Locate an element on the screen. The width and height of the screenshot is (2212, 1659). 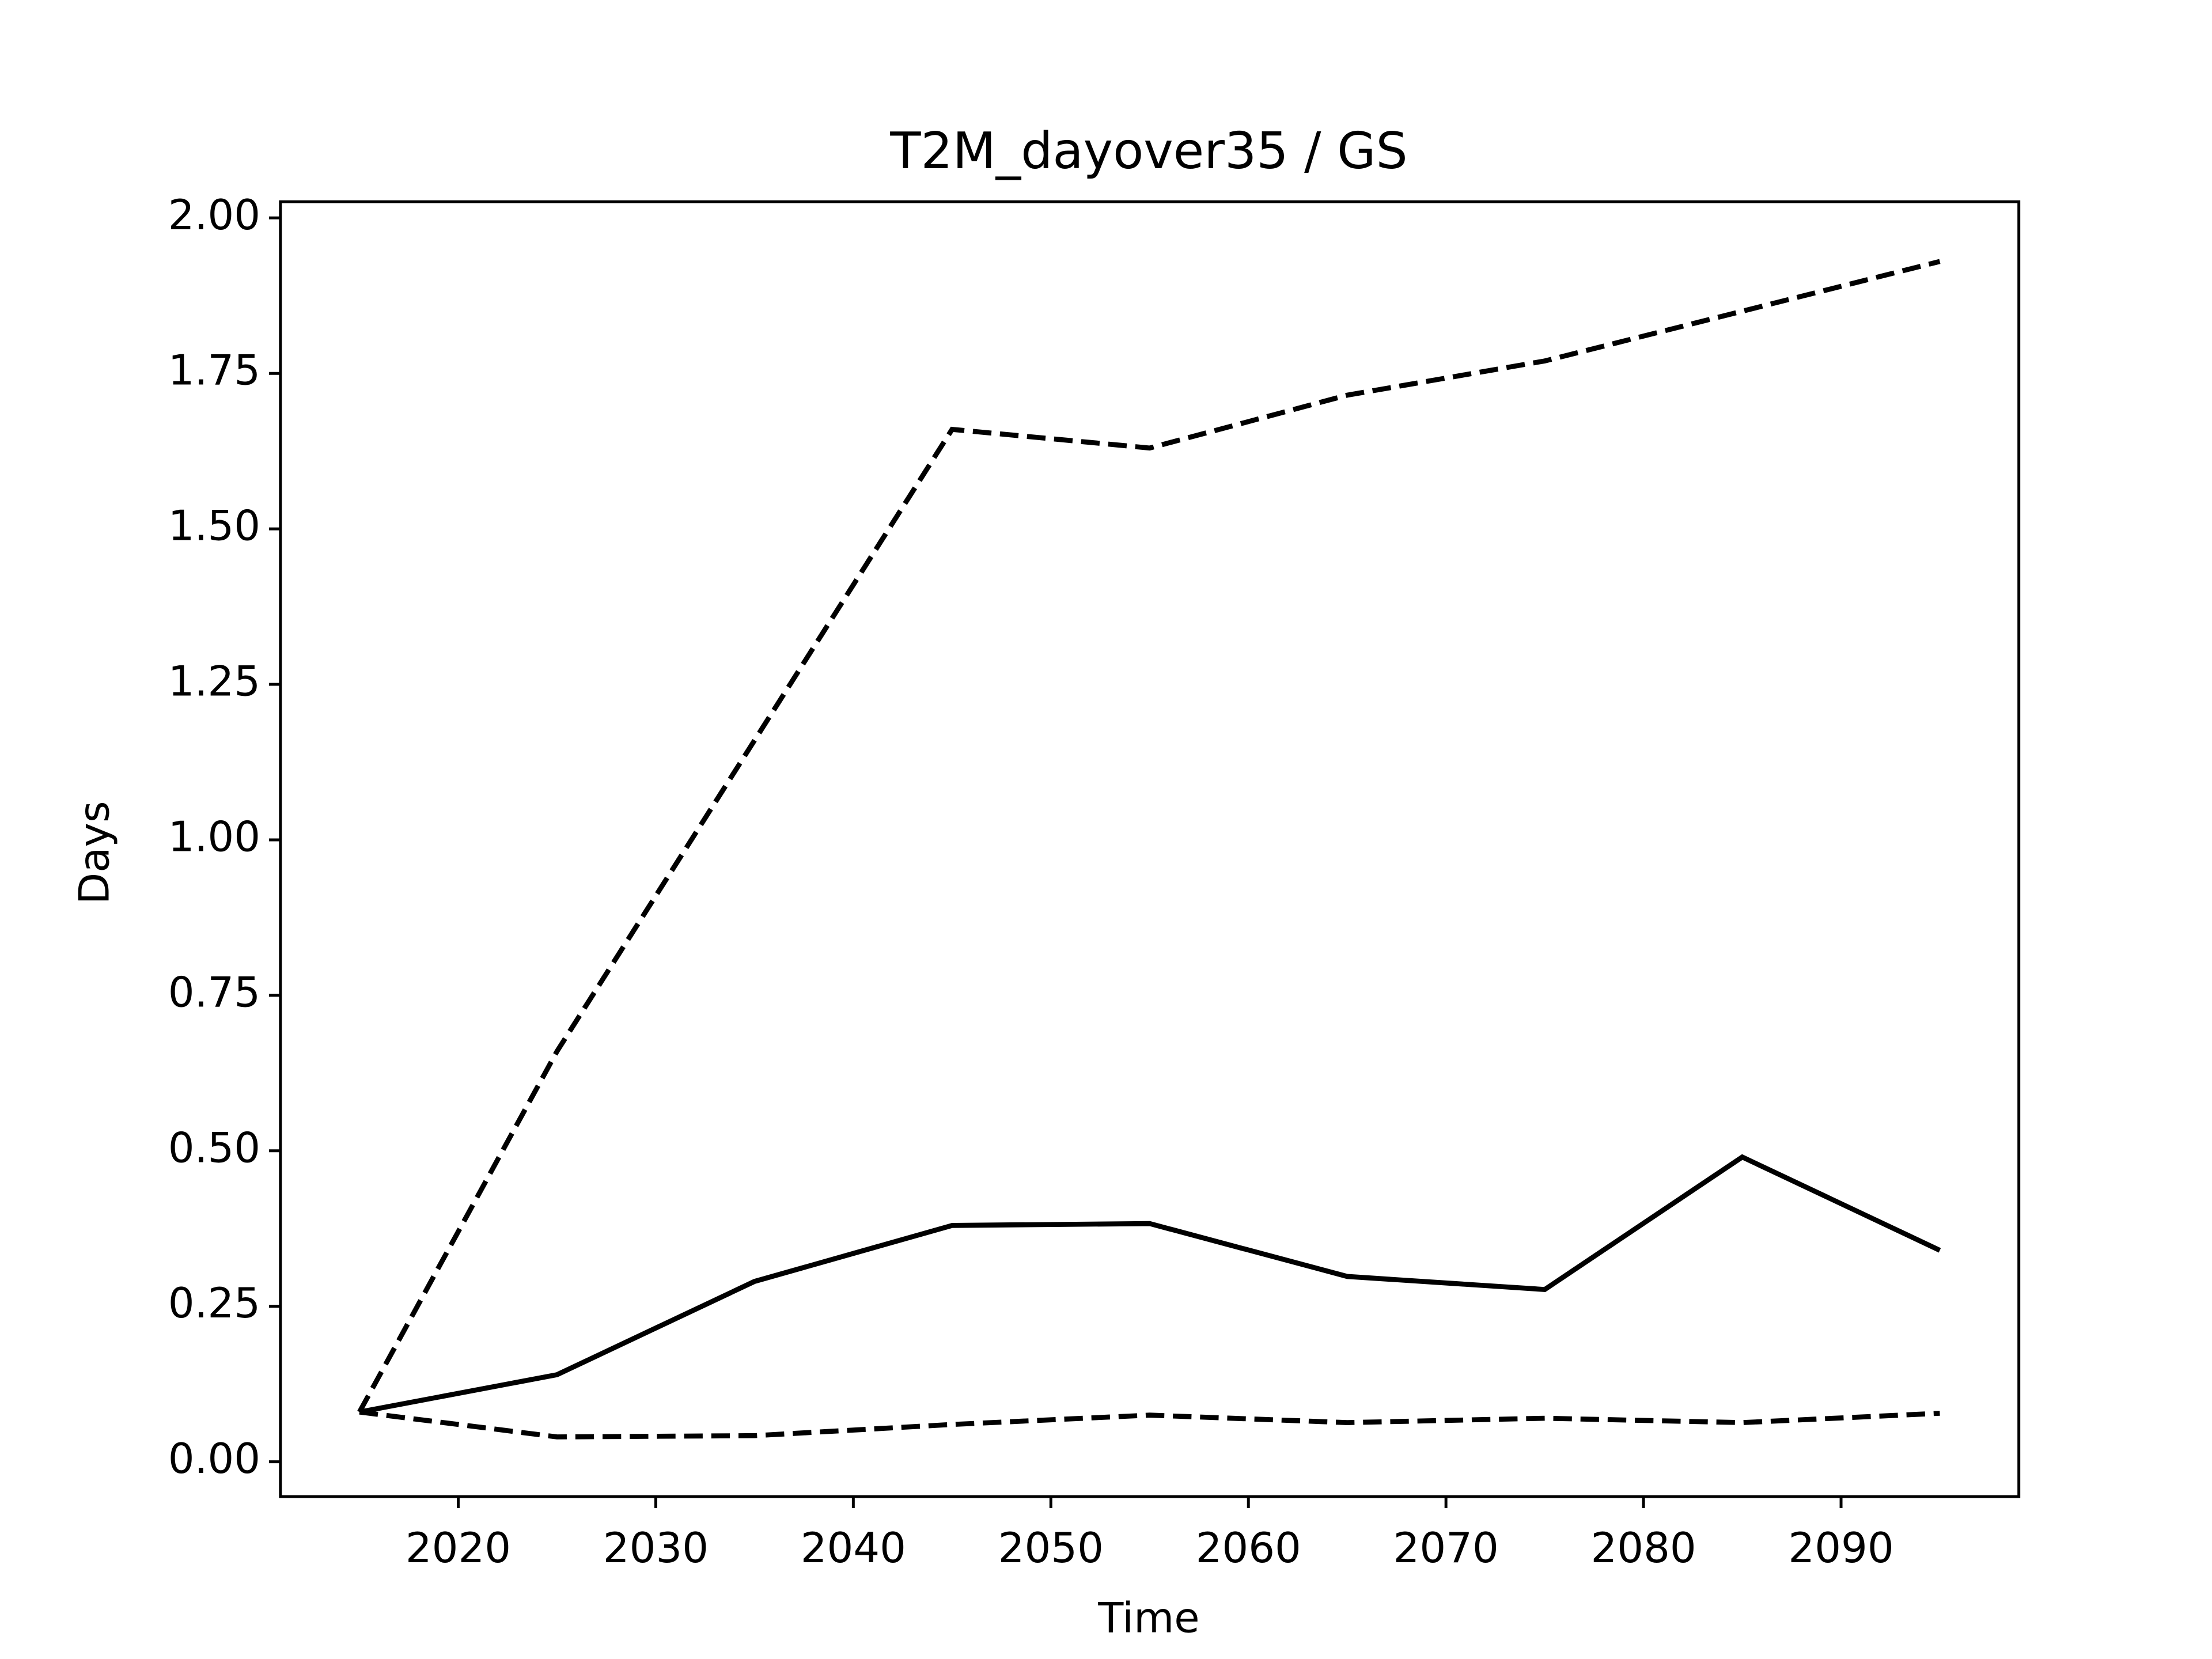
x-tick-label: 2040 is located at coordinates (853, 1548).